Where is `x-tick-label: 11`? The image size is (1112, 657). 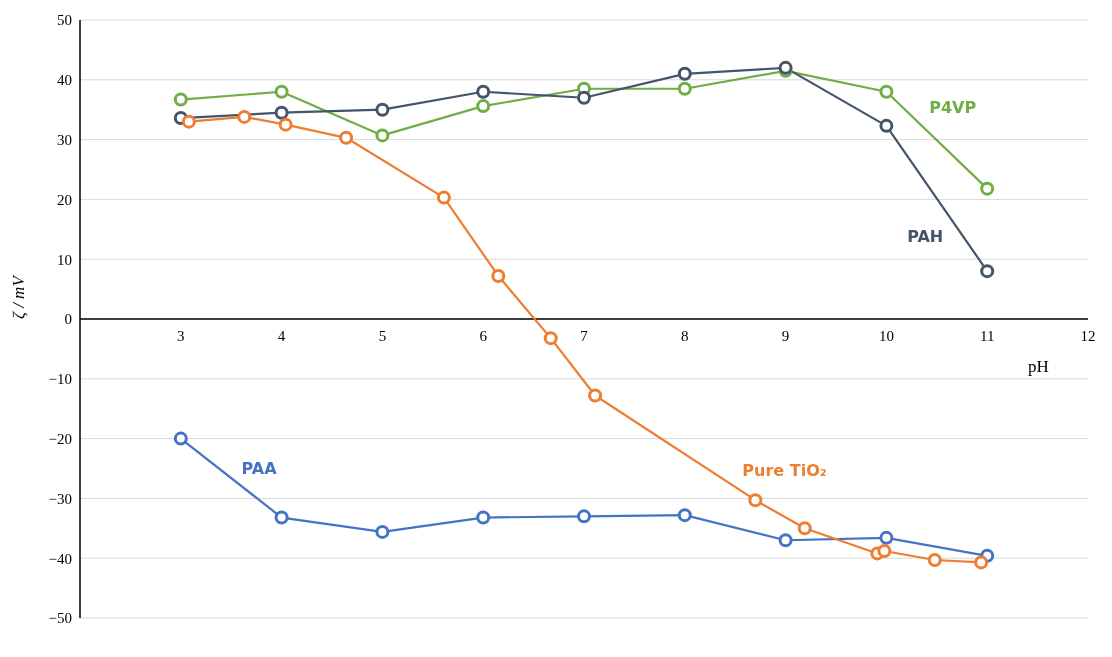 x-tick-label: 11 is located at coordinates (987, 336).